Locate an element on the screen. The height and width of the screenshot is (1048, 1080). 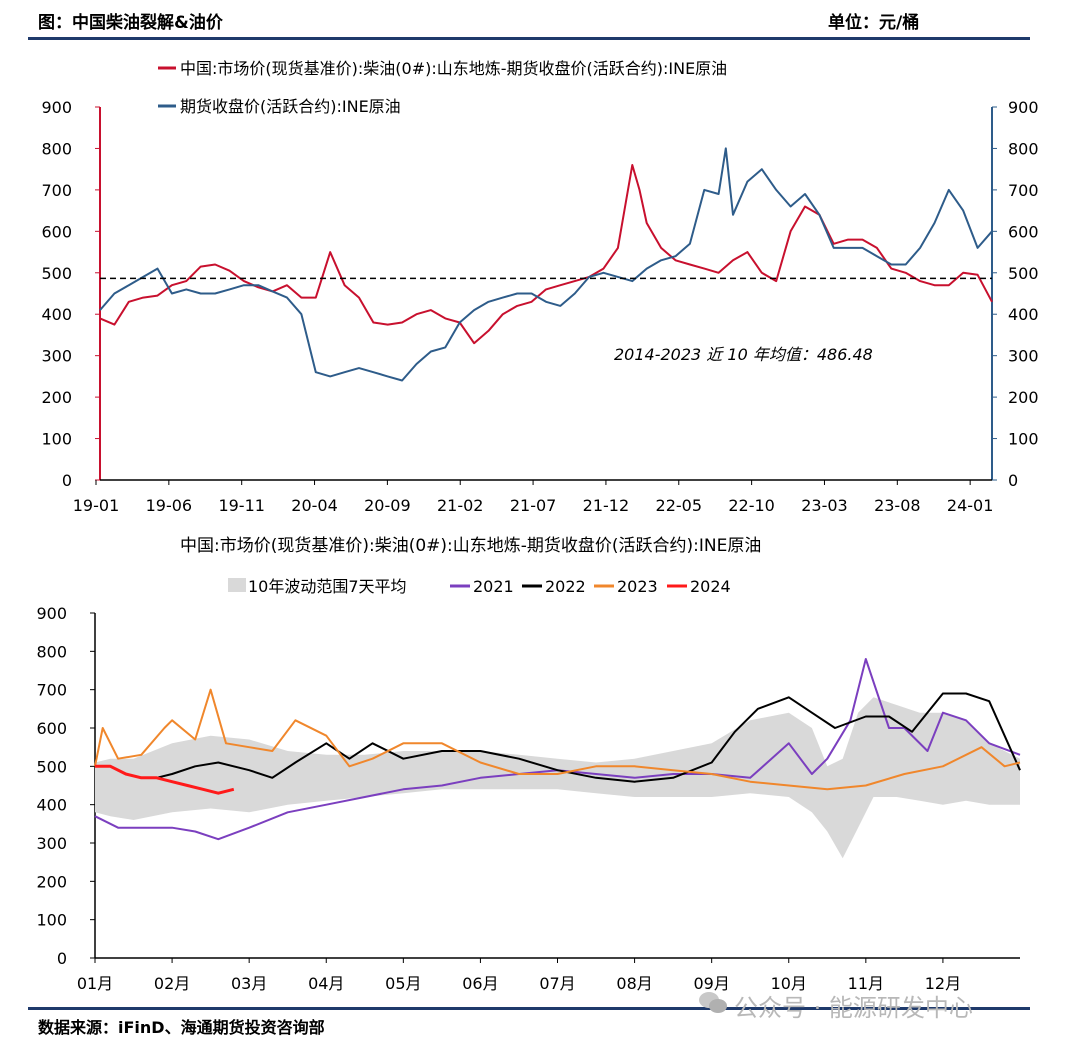
y-tick-label: 0 is located at coordinates (62, 958).